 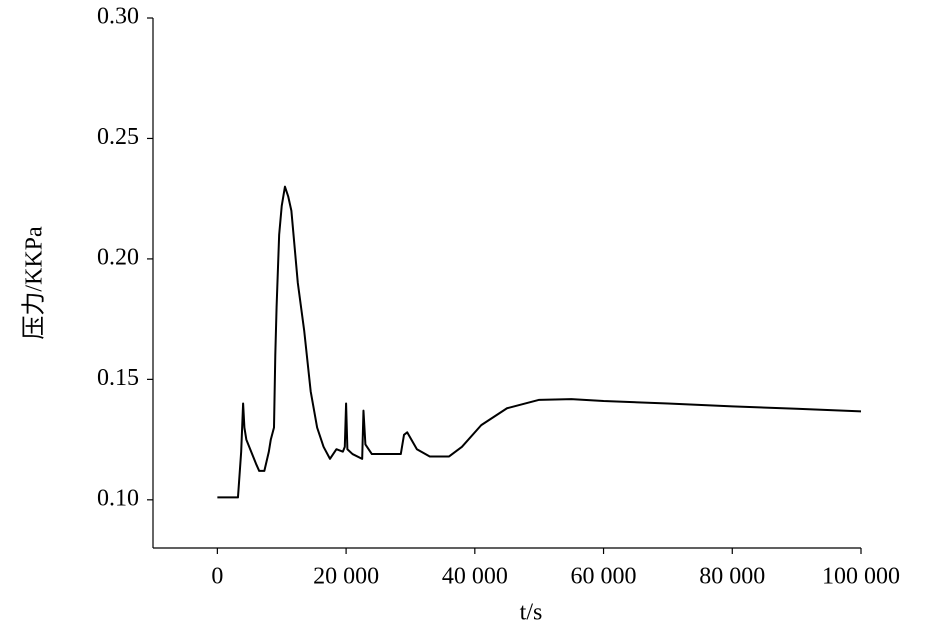 What do you see at coordinates (861, 577) in the screenshot?
I see `x-tick-label: 100 000` at bounding box center [861, 577].